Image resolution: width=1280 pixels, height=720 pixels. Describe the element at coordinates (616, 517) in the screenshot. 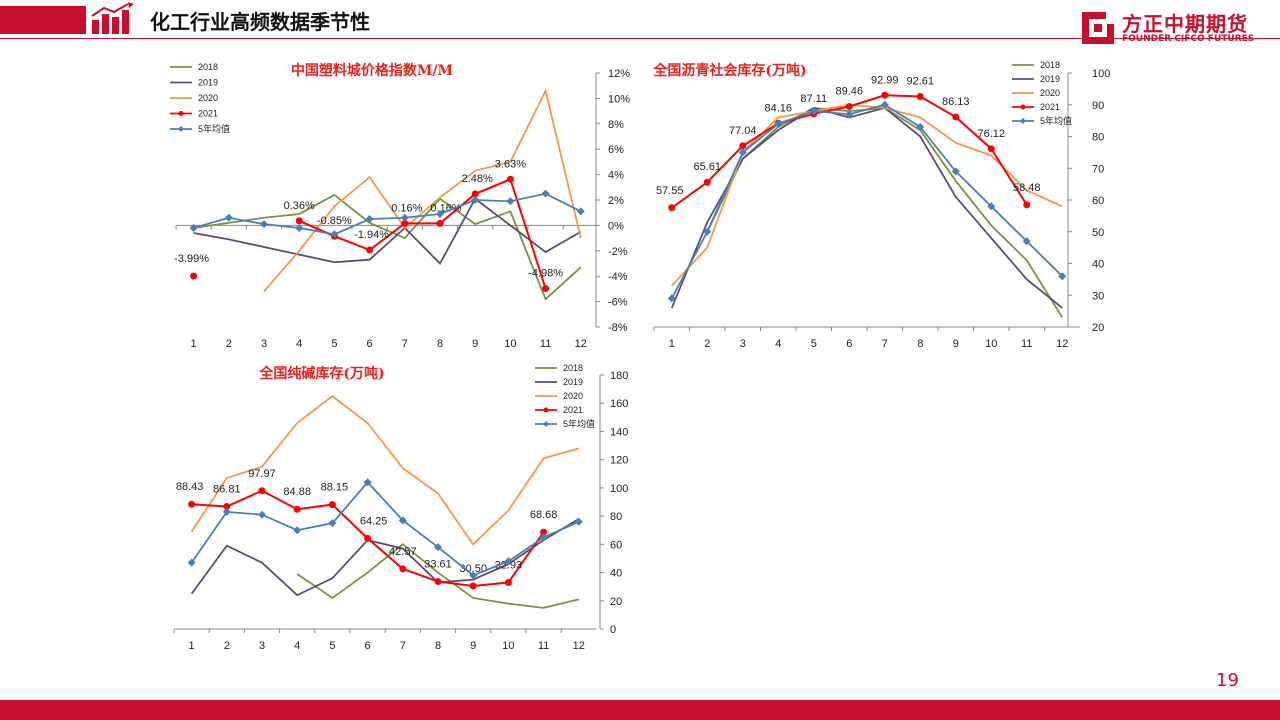

I see `y-tick-label: 80` at that location.